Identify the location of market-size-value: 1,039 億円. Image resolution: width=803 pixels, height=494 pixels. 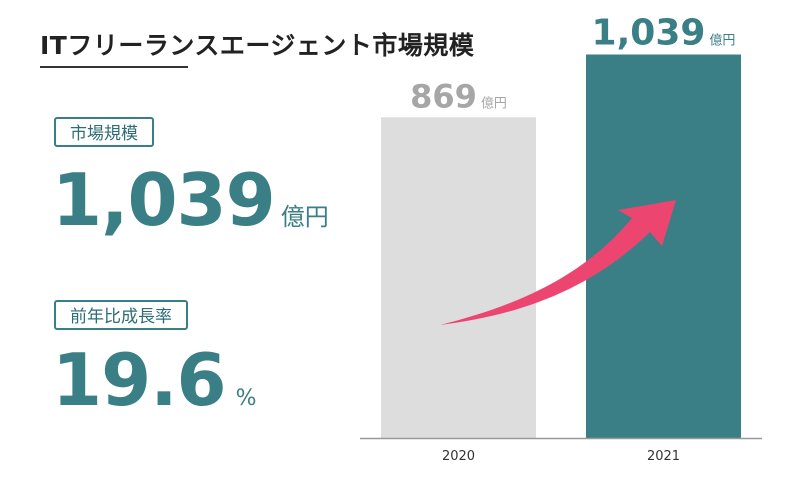
(190, 200).